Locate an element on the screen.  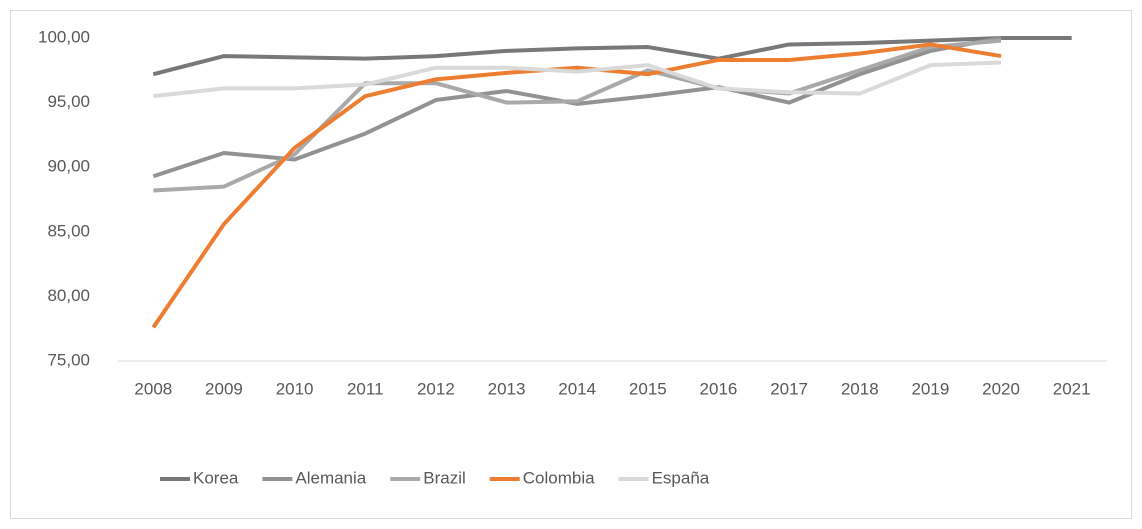
x-tick-label: 2009 is located at coordinates (224, 388).